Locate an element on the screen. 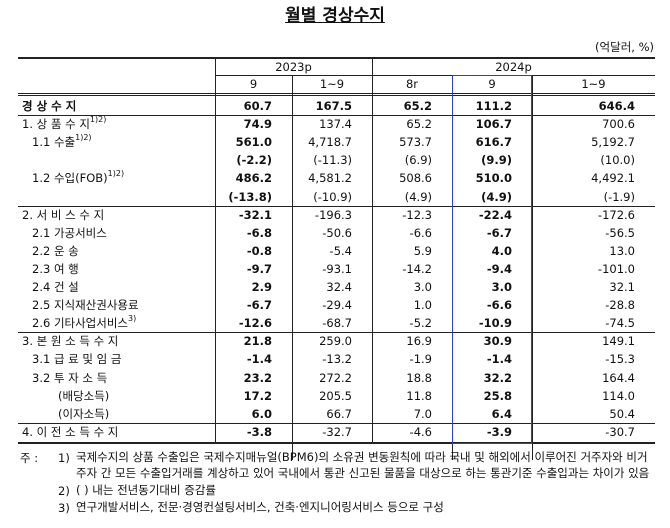  row-label: 2.3 여 행 is located at coordinates (55, 268).